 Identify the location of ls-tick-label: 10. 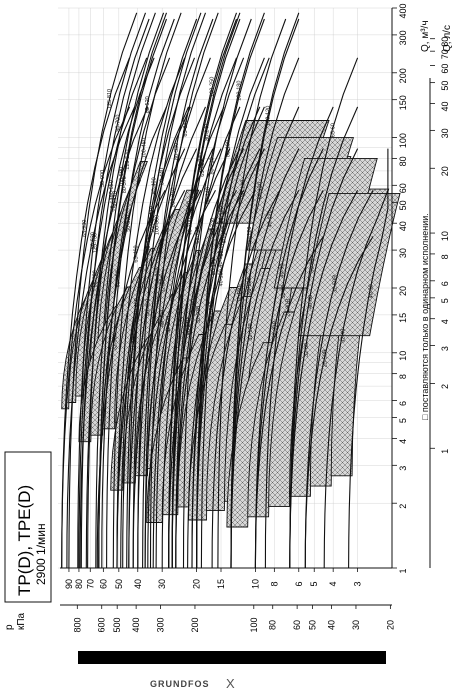
(445, 236).